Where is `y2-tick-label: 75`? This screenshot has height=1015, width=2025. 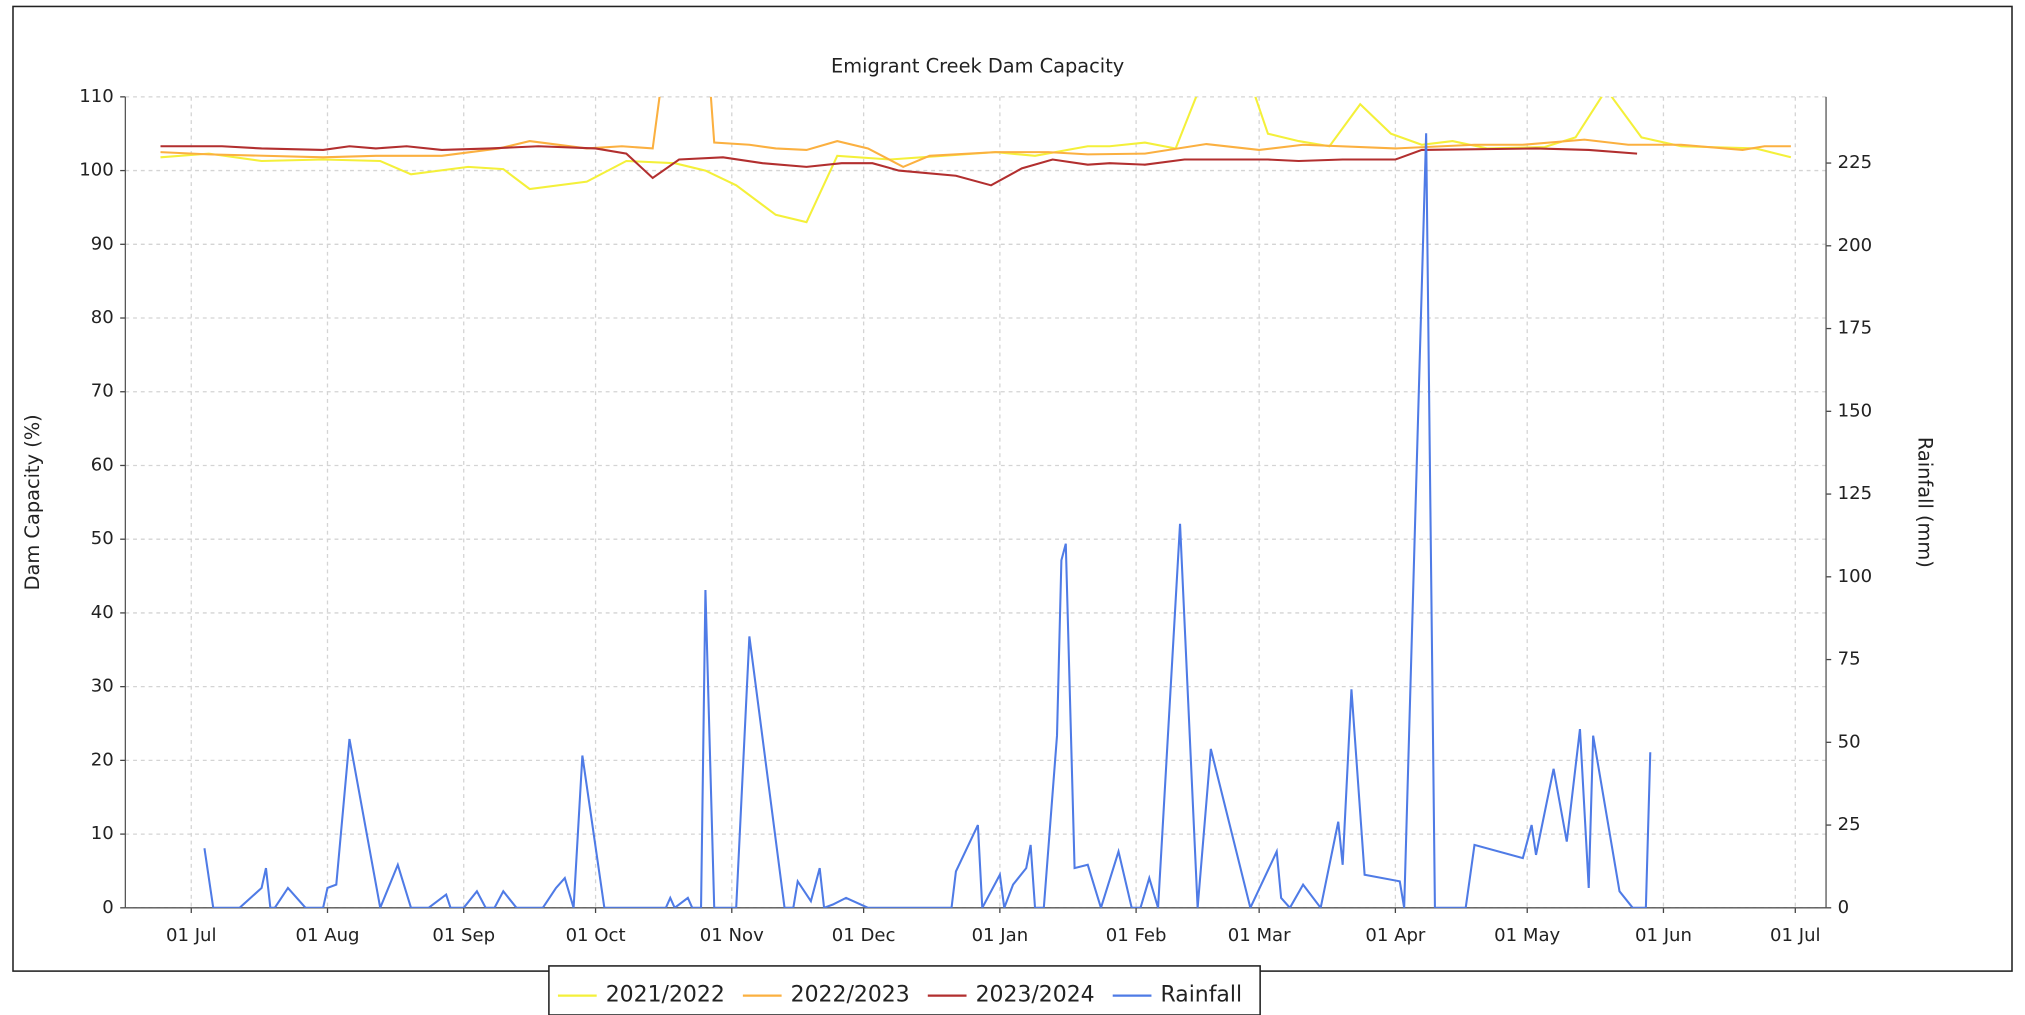 y2-tick-label: 75 is located at coordinates (1849, 659).